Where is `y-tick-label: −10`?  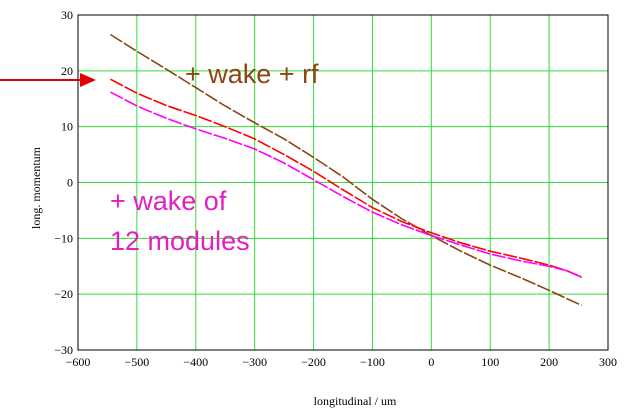
y-tick-label: −10 is located at coordinates (63, 238).